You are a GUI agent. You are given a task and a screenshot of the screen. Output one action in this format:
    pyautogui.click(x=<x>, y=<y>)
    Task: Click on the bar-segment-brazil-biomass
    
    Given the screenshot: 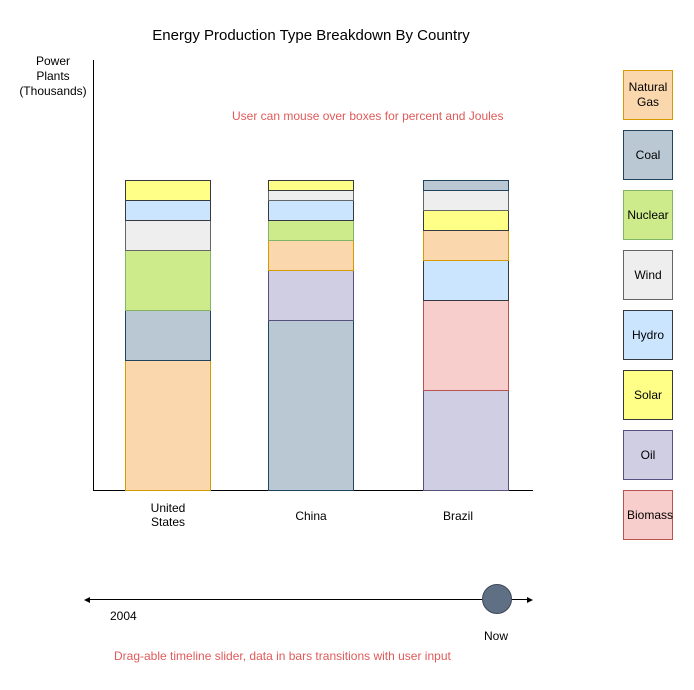 What is the action you would take?
    pyautogui.click(x=466, y=345)
    